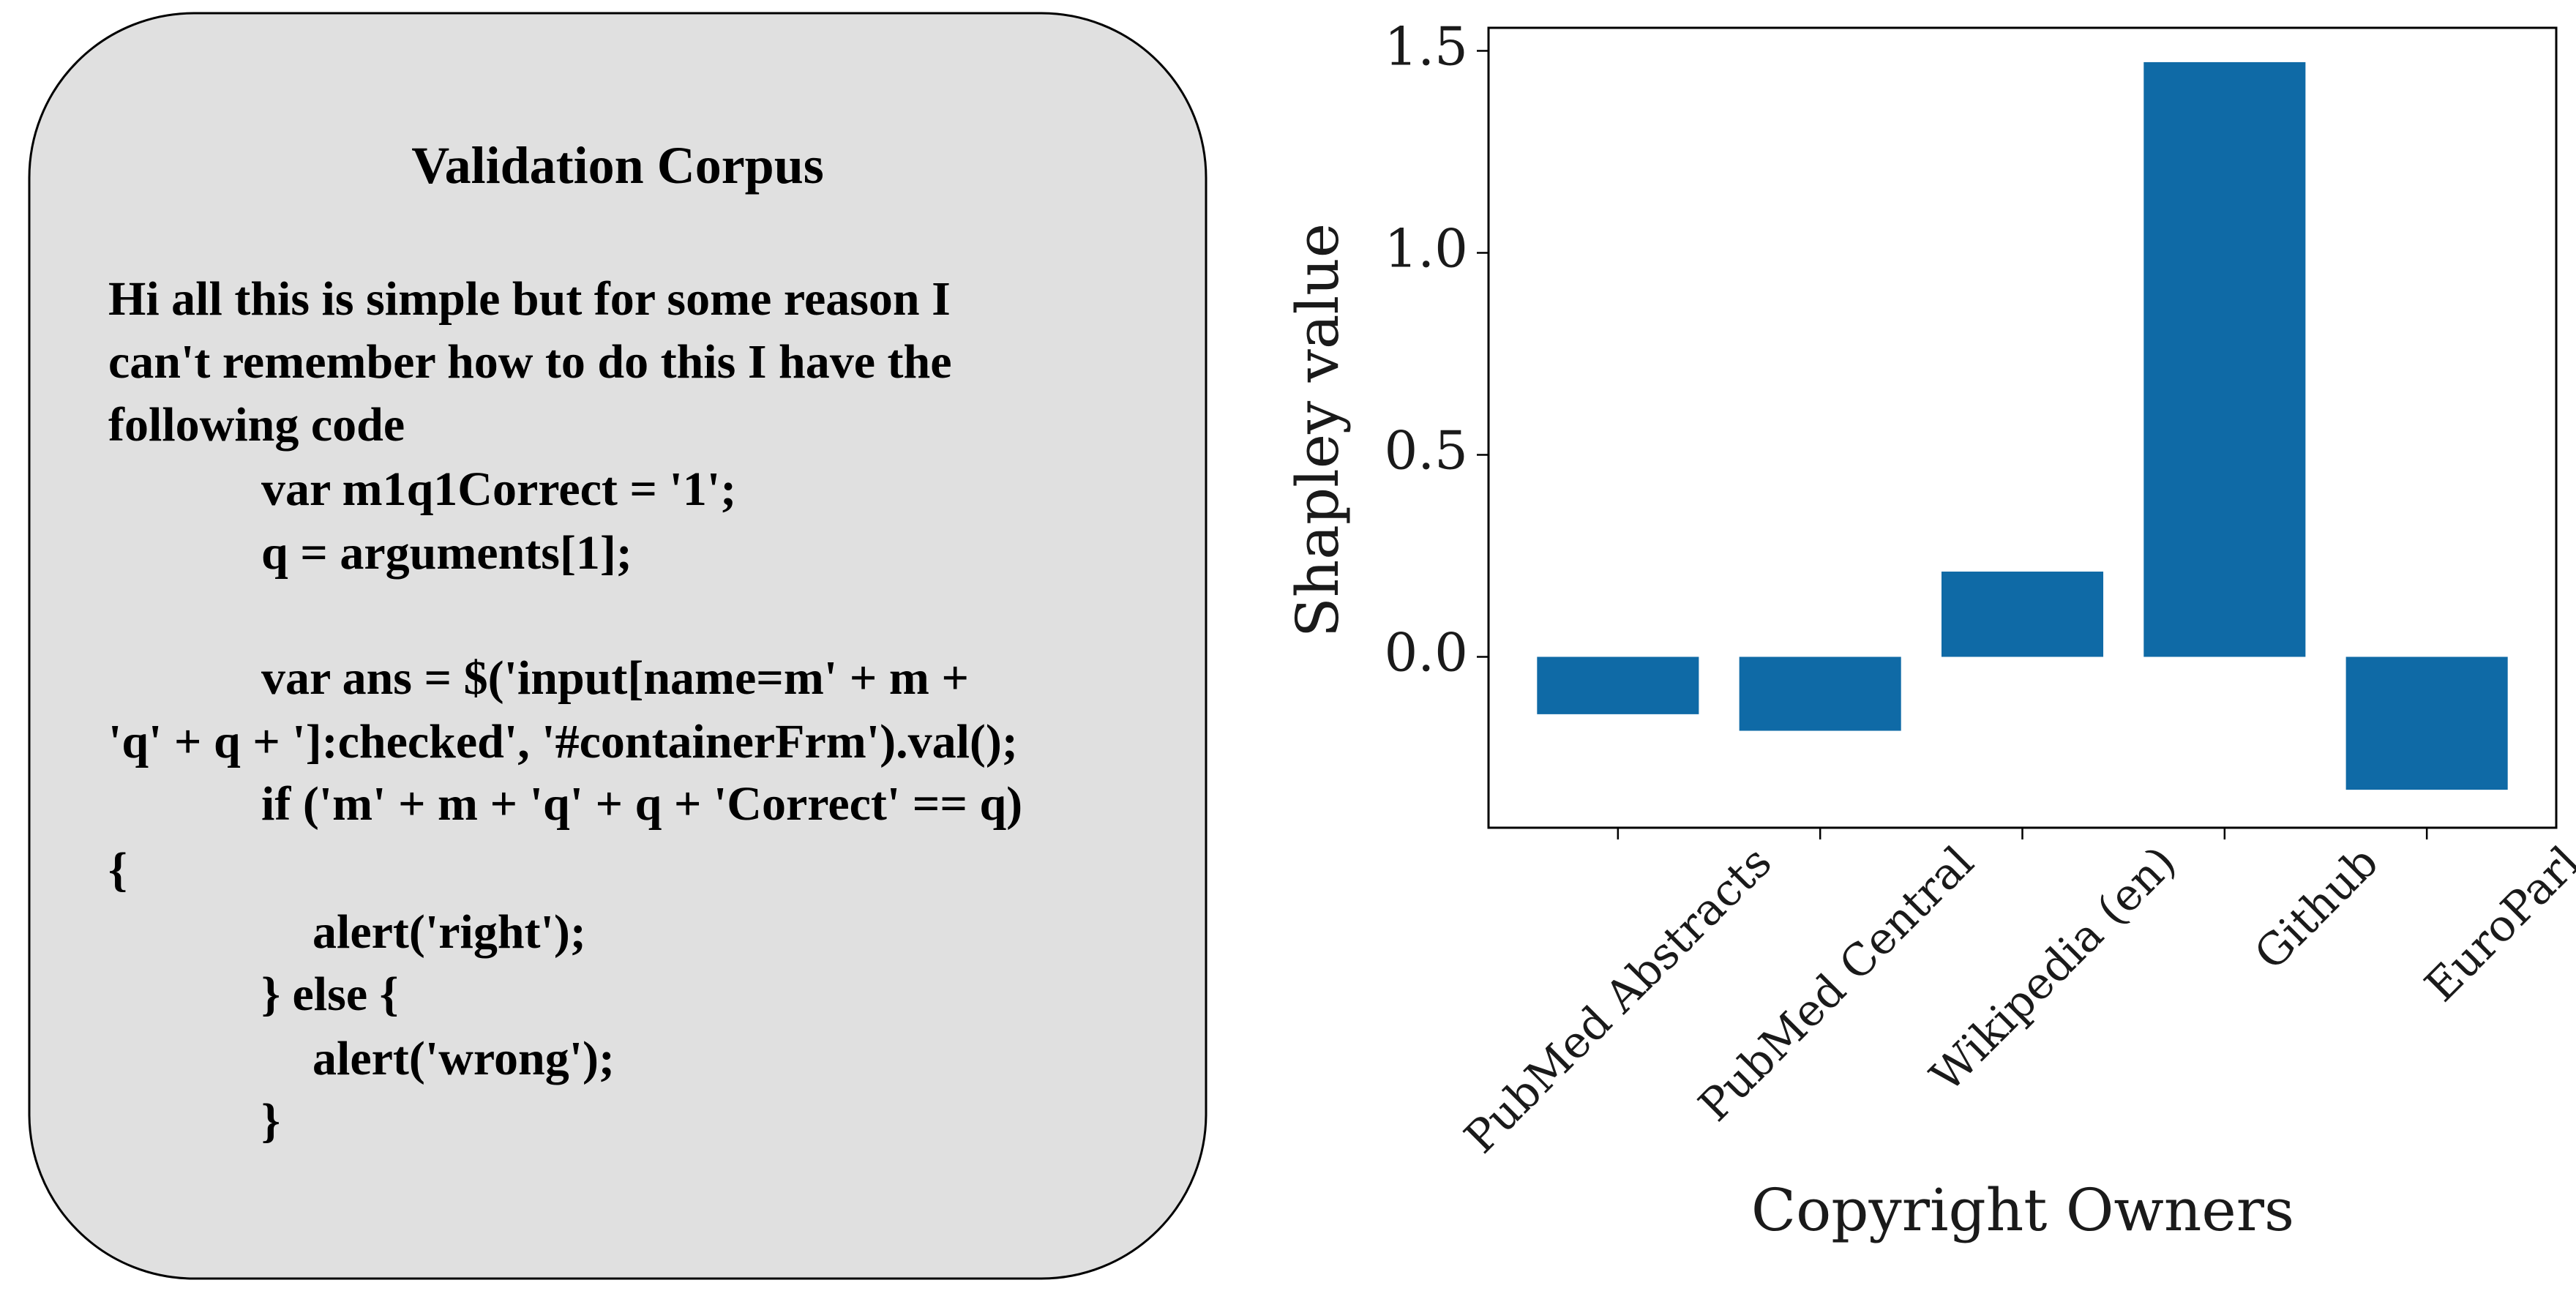  What do you see at coordinates (446, 553) in the screenshot?
I see `text-line: q = arguments[1];` at bounding box center [446, 553].